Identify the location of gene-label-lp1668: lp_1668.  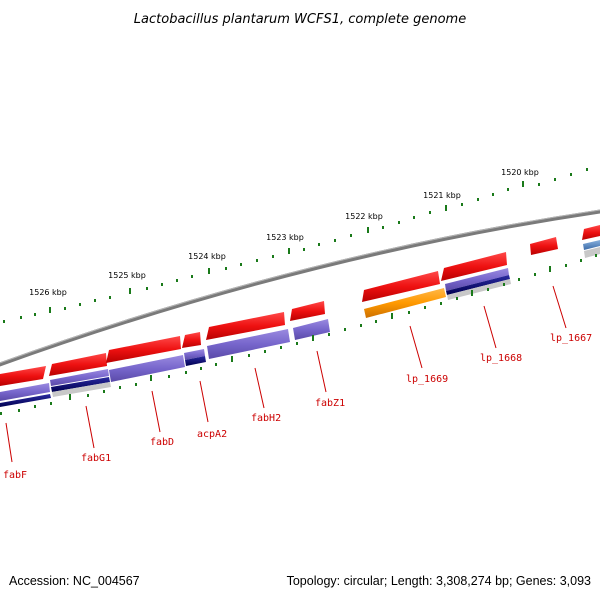
(501, 358).